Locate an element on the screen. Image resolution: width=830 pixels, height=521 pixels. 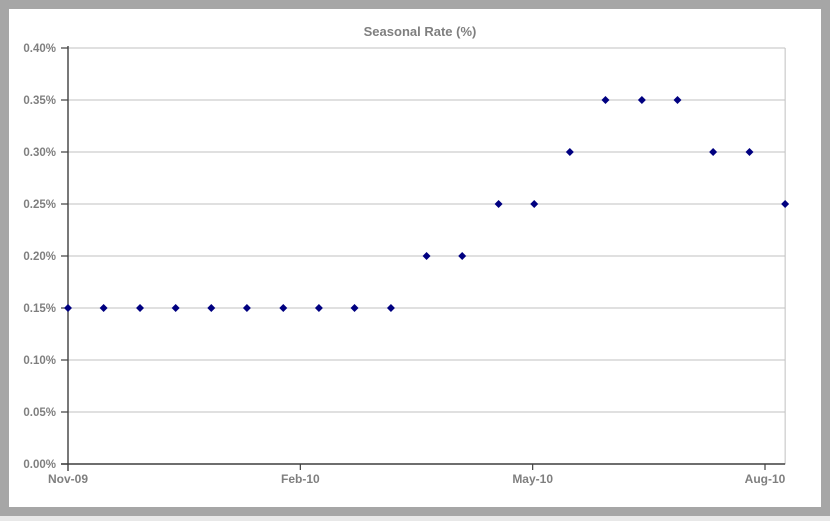
y-axis-label: 0.30% is located at coordinates (39, 153).